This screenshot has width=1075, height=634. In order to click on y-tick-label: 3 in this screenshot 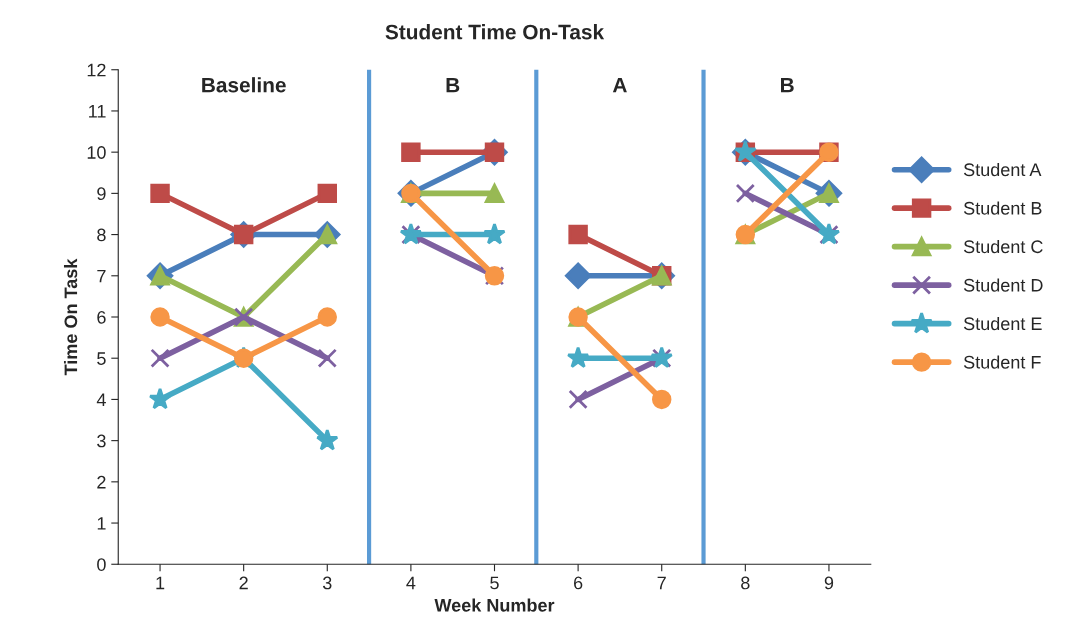, I will do `click(101, 441)`.